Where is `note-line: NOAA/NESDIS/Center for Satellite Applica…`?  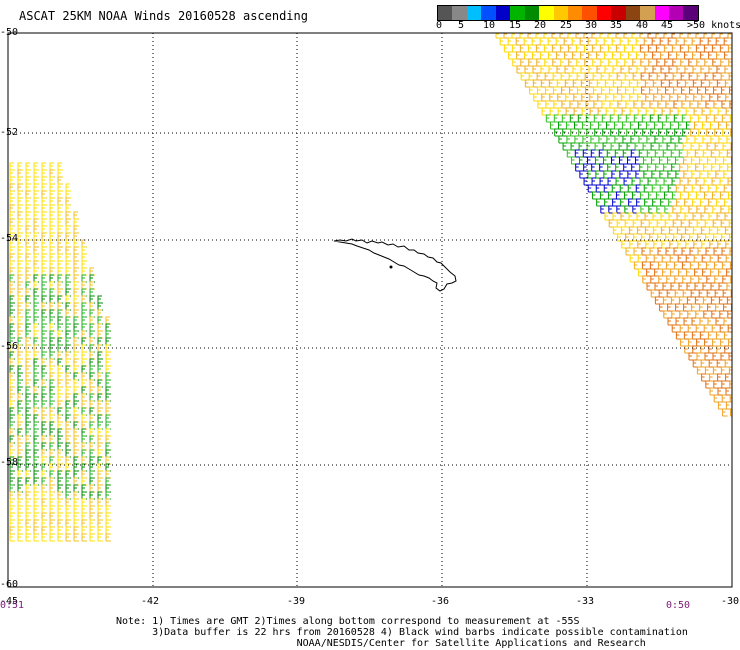
note-line: NOAA/NESDIS/Center for Satellite Applica… is located at coordinates (381, 643).